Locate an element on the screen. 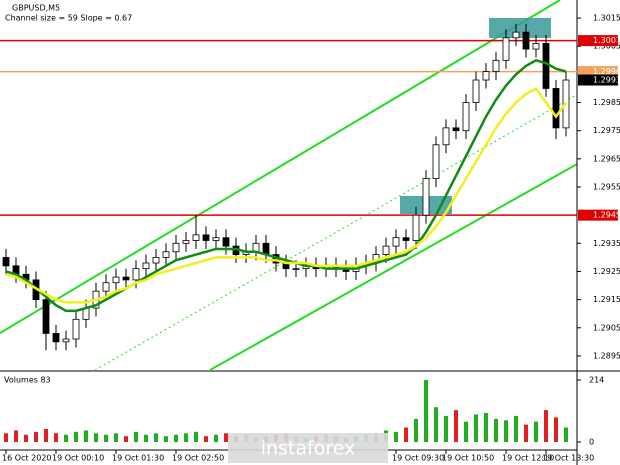  price-tag is located at coordinates (598, 80).